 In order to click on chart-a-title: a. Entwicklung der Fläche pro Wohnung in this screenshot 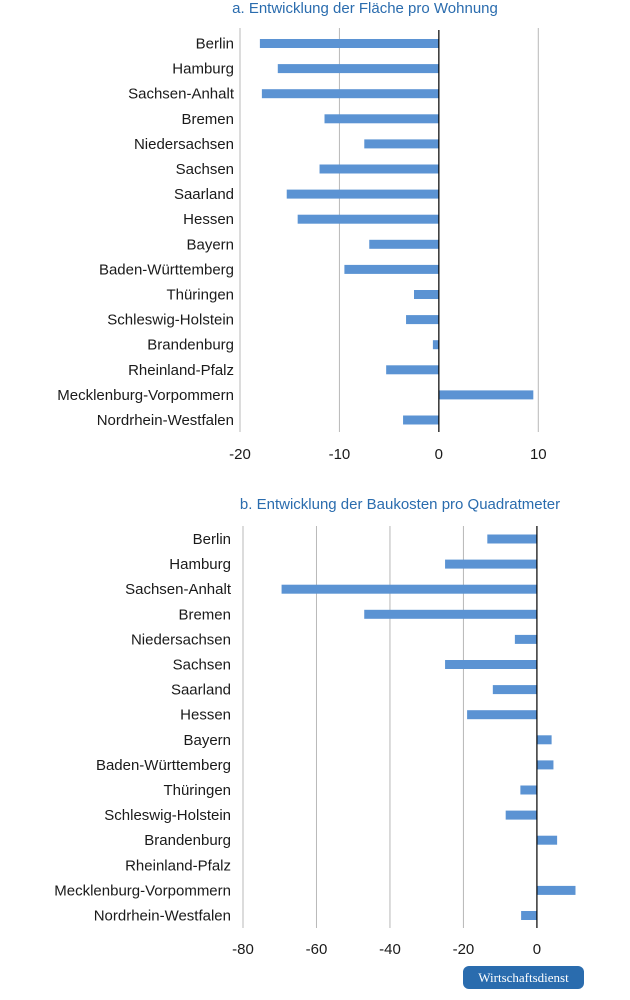, I will do `click(365, 8)`.